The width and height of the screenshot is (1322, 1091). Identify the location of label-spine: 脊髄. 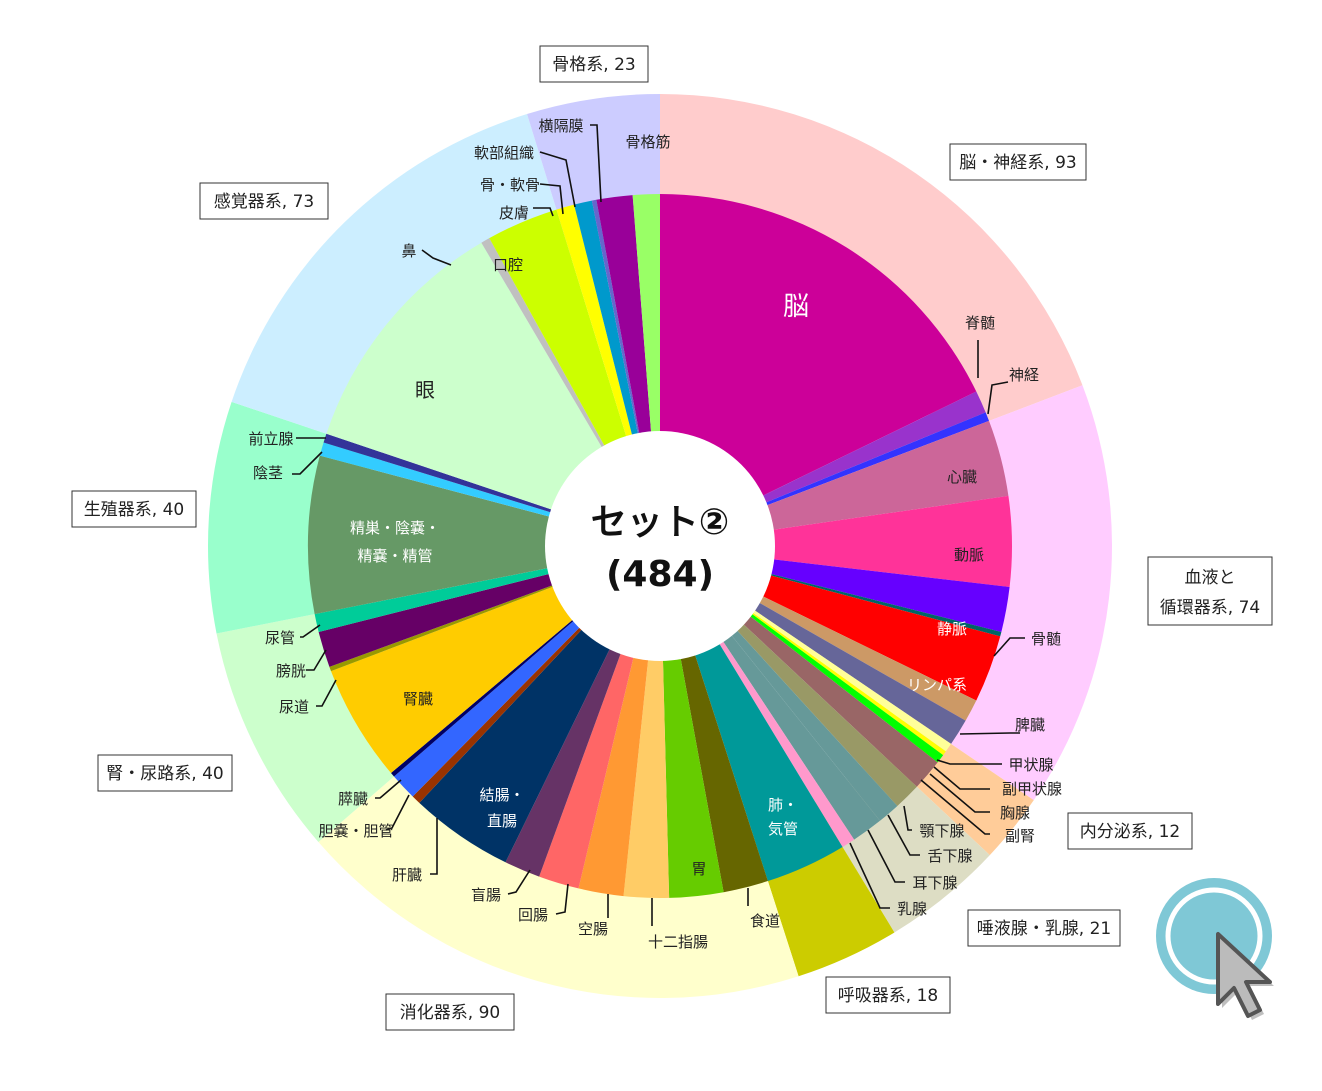
(980, 323).